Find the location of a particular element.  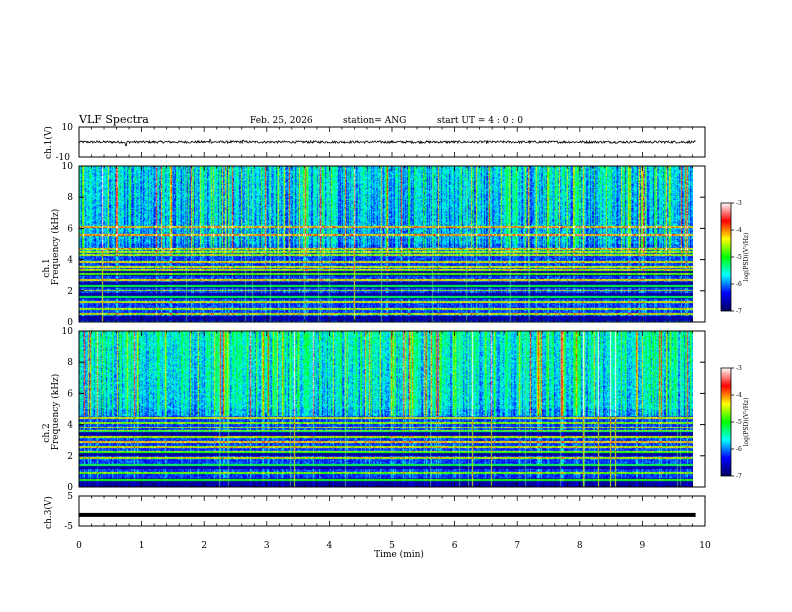

x-tick-label: 6 is located at coordinates (455, 546).